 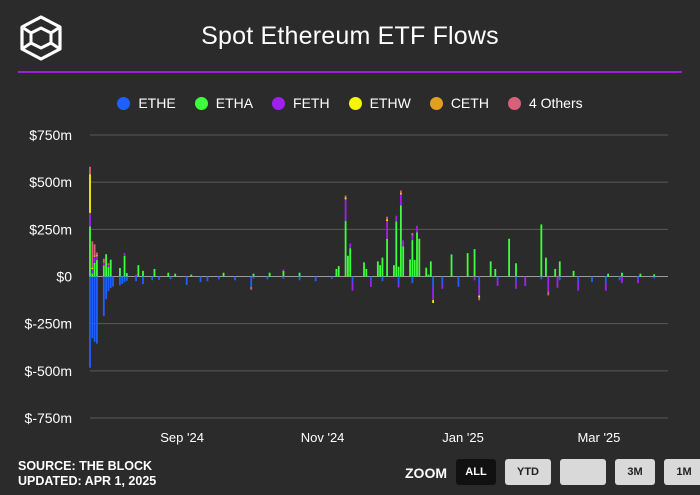 I want to click on chart-header: Spot Ethereum ETF Flows, so click(x=350, y=36).